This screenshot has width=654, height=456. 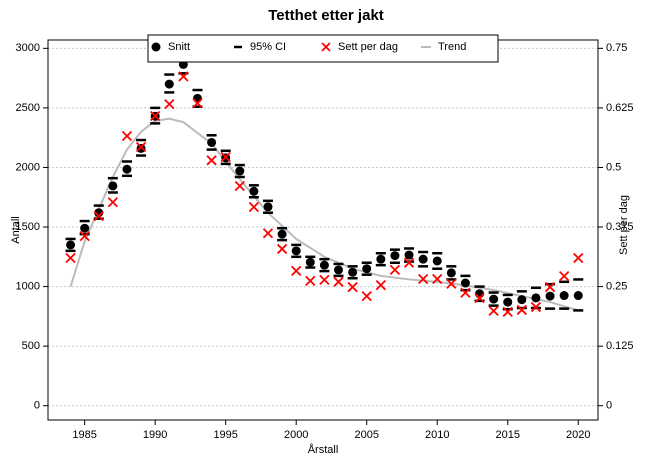 I want to click on x-axis-label: Årstall, so click(x=323, y=449).